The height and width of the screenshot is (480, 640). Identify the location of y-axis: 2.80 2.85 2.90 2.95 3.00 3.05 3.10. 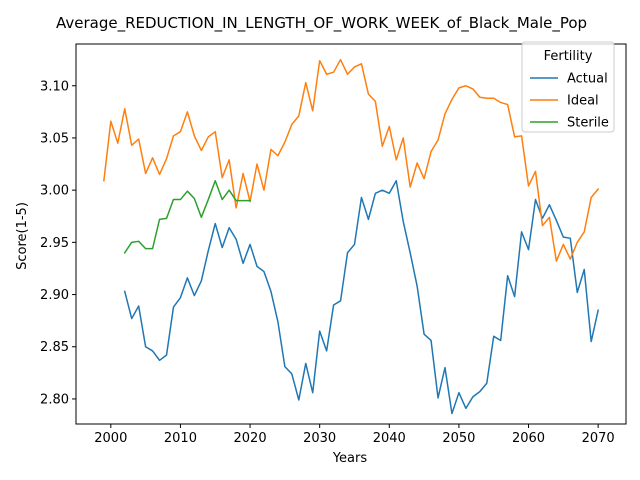
(58, 243).